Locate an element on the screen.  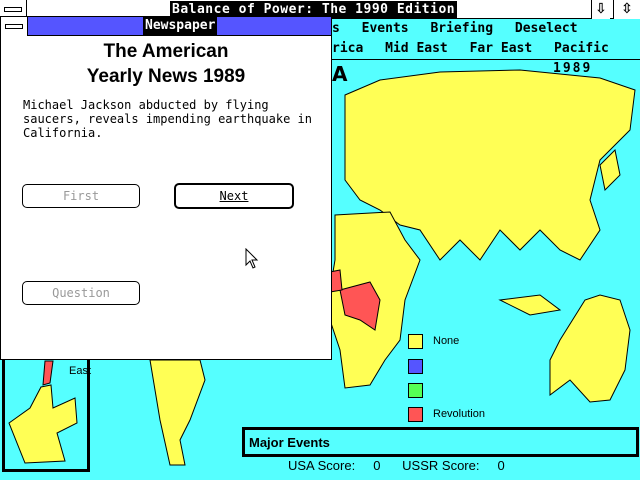
inset-map is located at coordinates (43, 412).